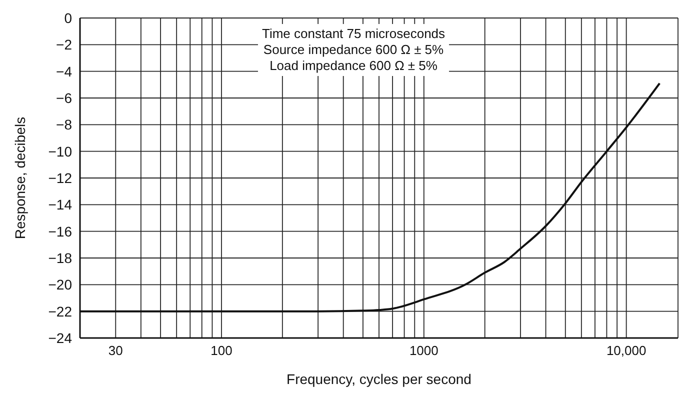 The image size is (688, 406). Describe the element at coordinates (60, 204) in the screenshot. I see `y-tick-label: −14` at that location.